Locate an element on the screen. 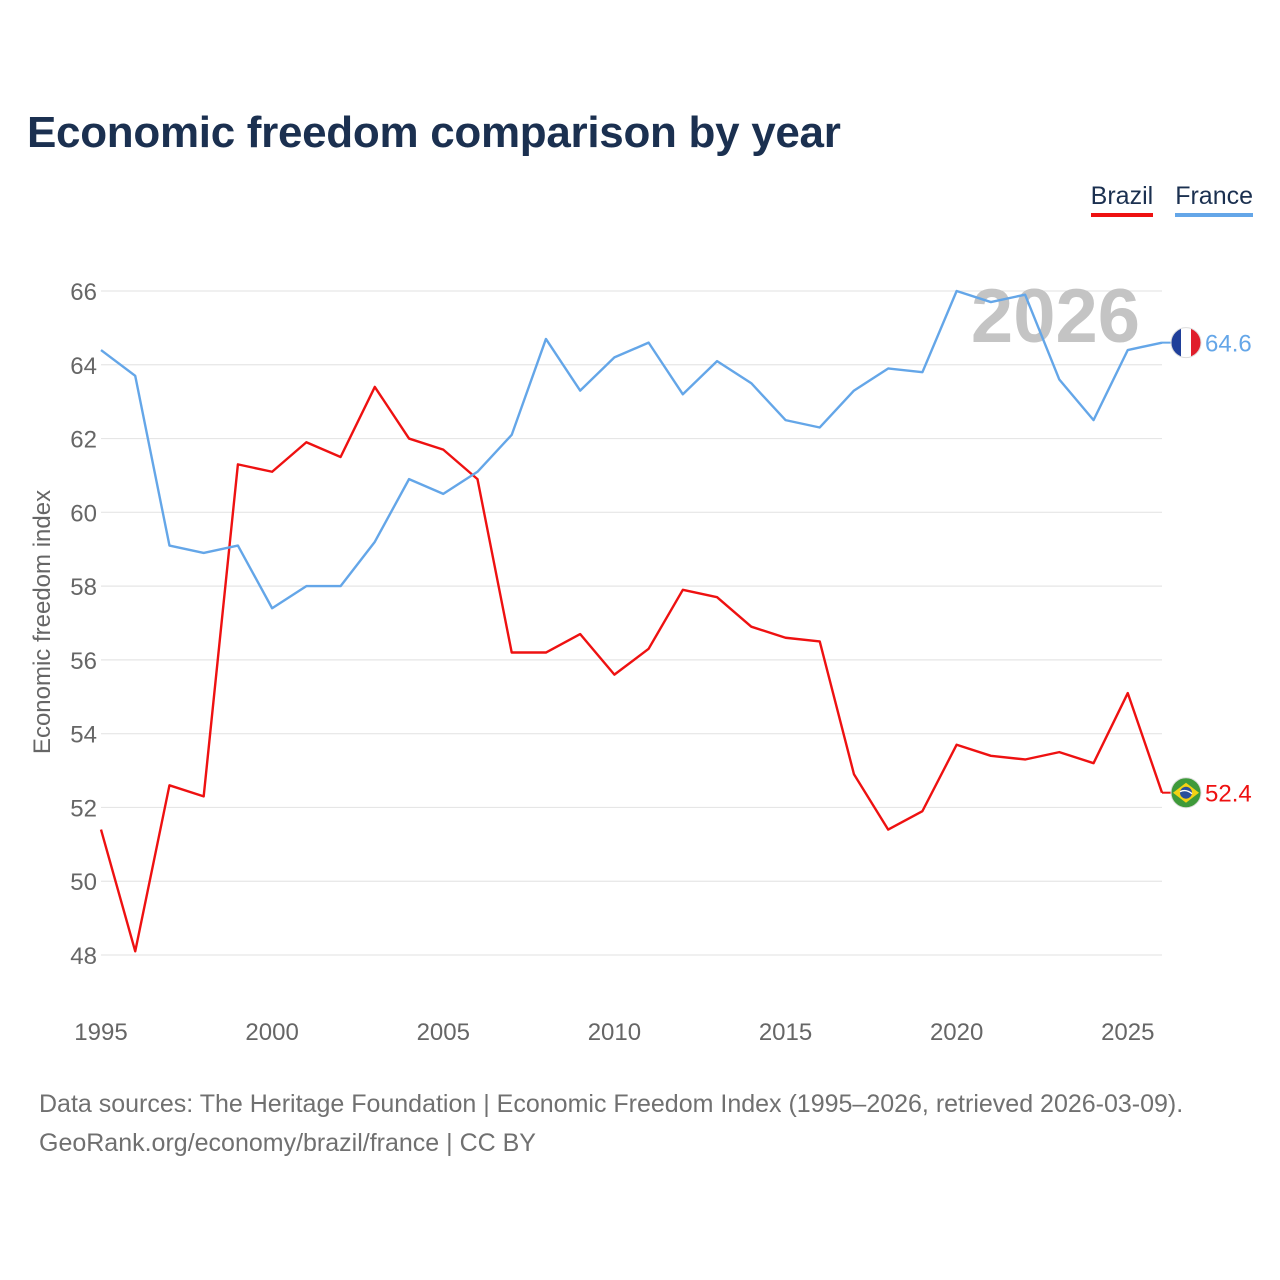 This screenshot has width=1280, height=1280. x-tick-label: 2020 is located at coordinates (956, 1032).